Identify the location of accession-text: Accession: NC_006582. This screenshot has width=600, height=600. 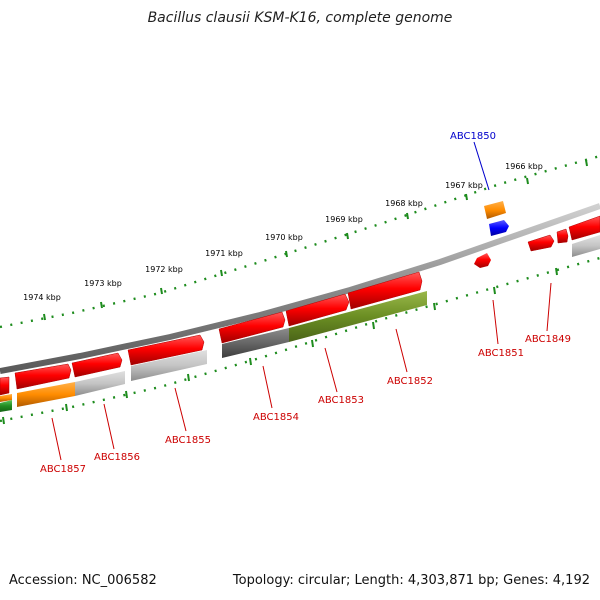
(83, 580).